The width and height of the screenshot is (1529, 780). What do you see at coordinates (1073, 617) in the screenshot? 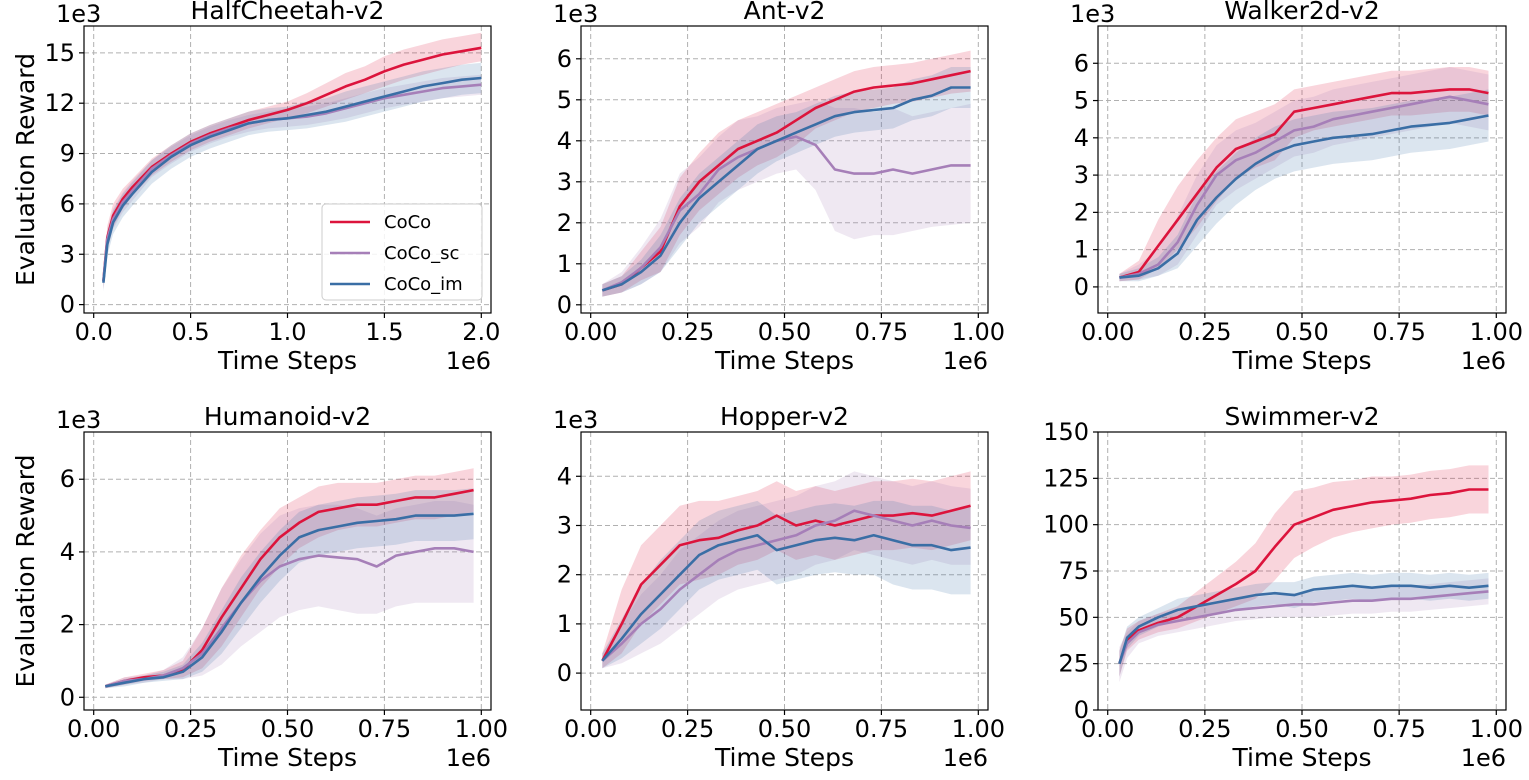
I see `y-tick-label: 50` at bounding box center [1073, 617].